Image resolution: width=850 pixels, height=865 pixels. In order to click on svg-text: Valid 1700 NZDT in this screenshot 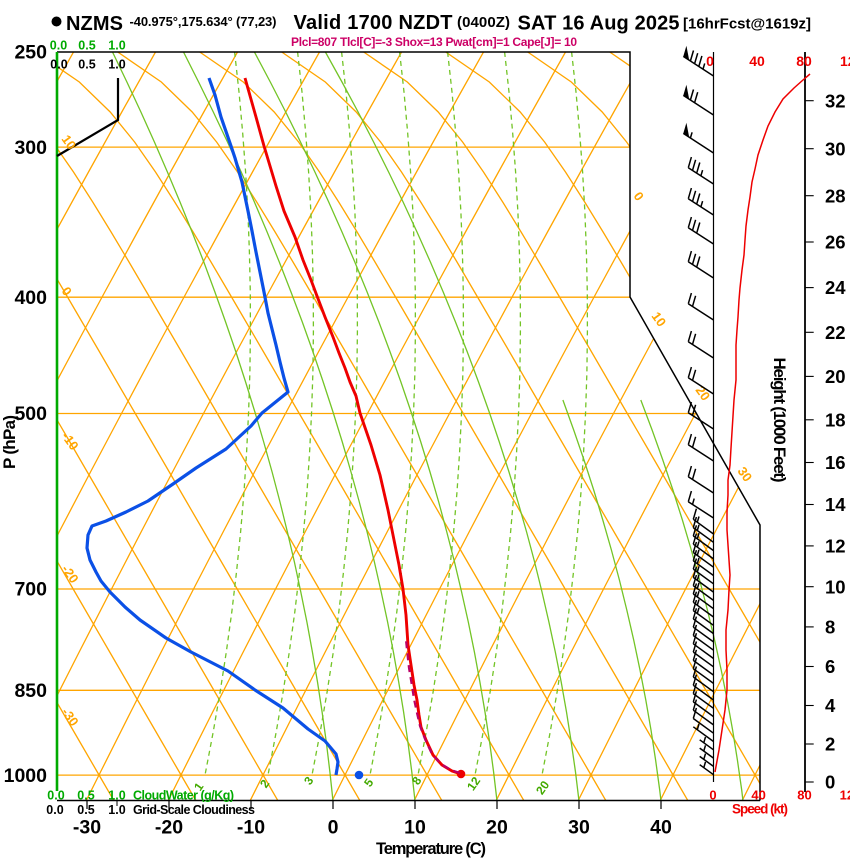, I will do `click(373, 23)`.